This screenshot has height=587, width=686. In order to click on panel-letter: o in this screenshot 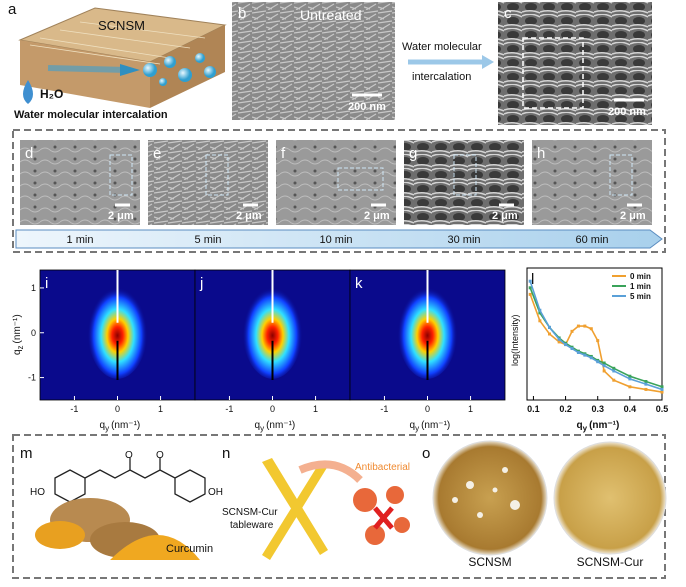, I will do `click(426, 453)`.